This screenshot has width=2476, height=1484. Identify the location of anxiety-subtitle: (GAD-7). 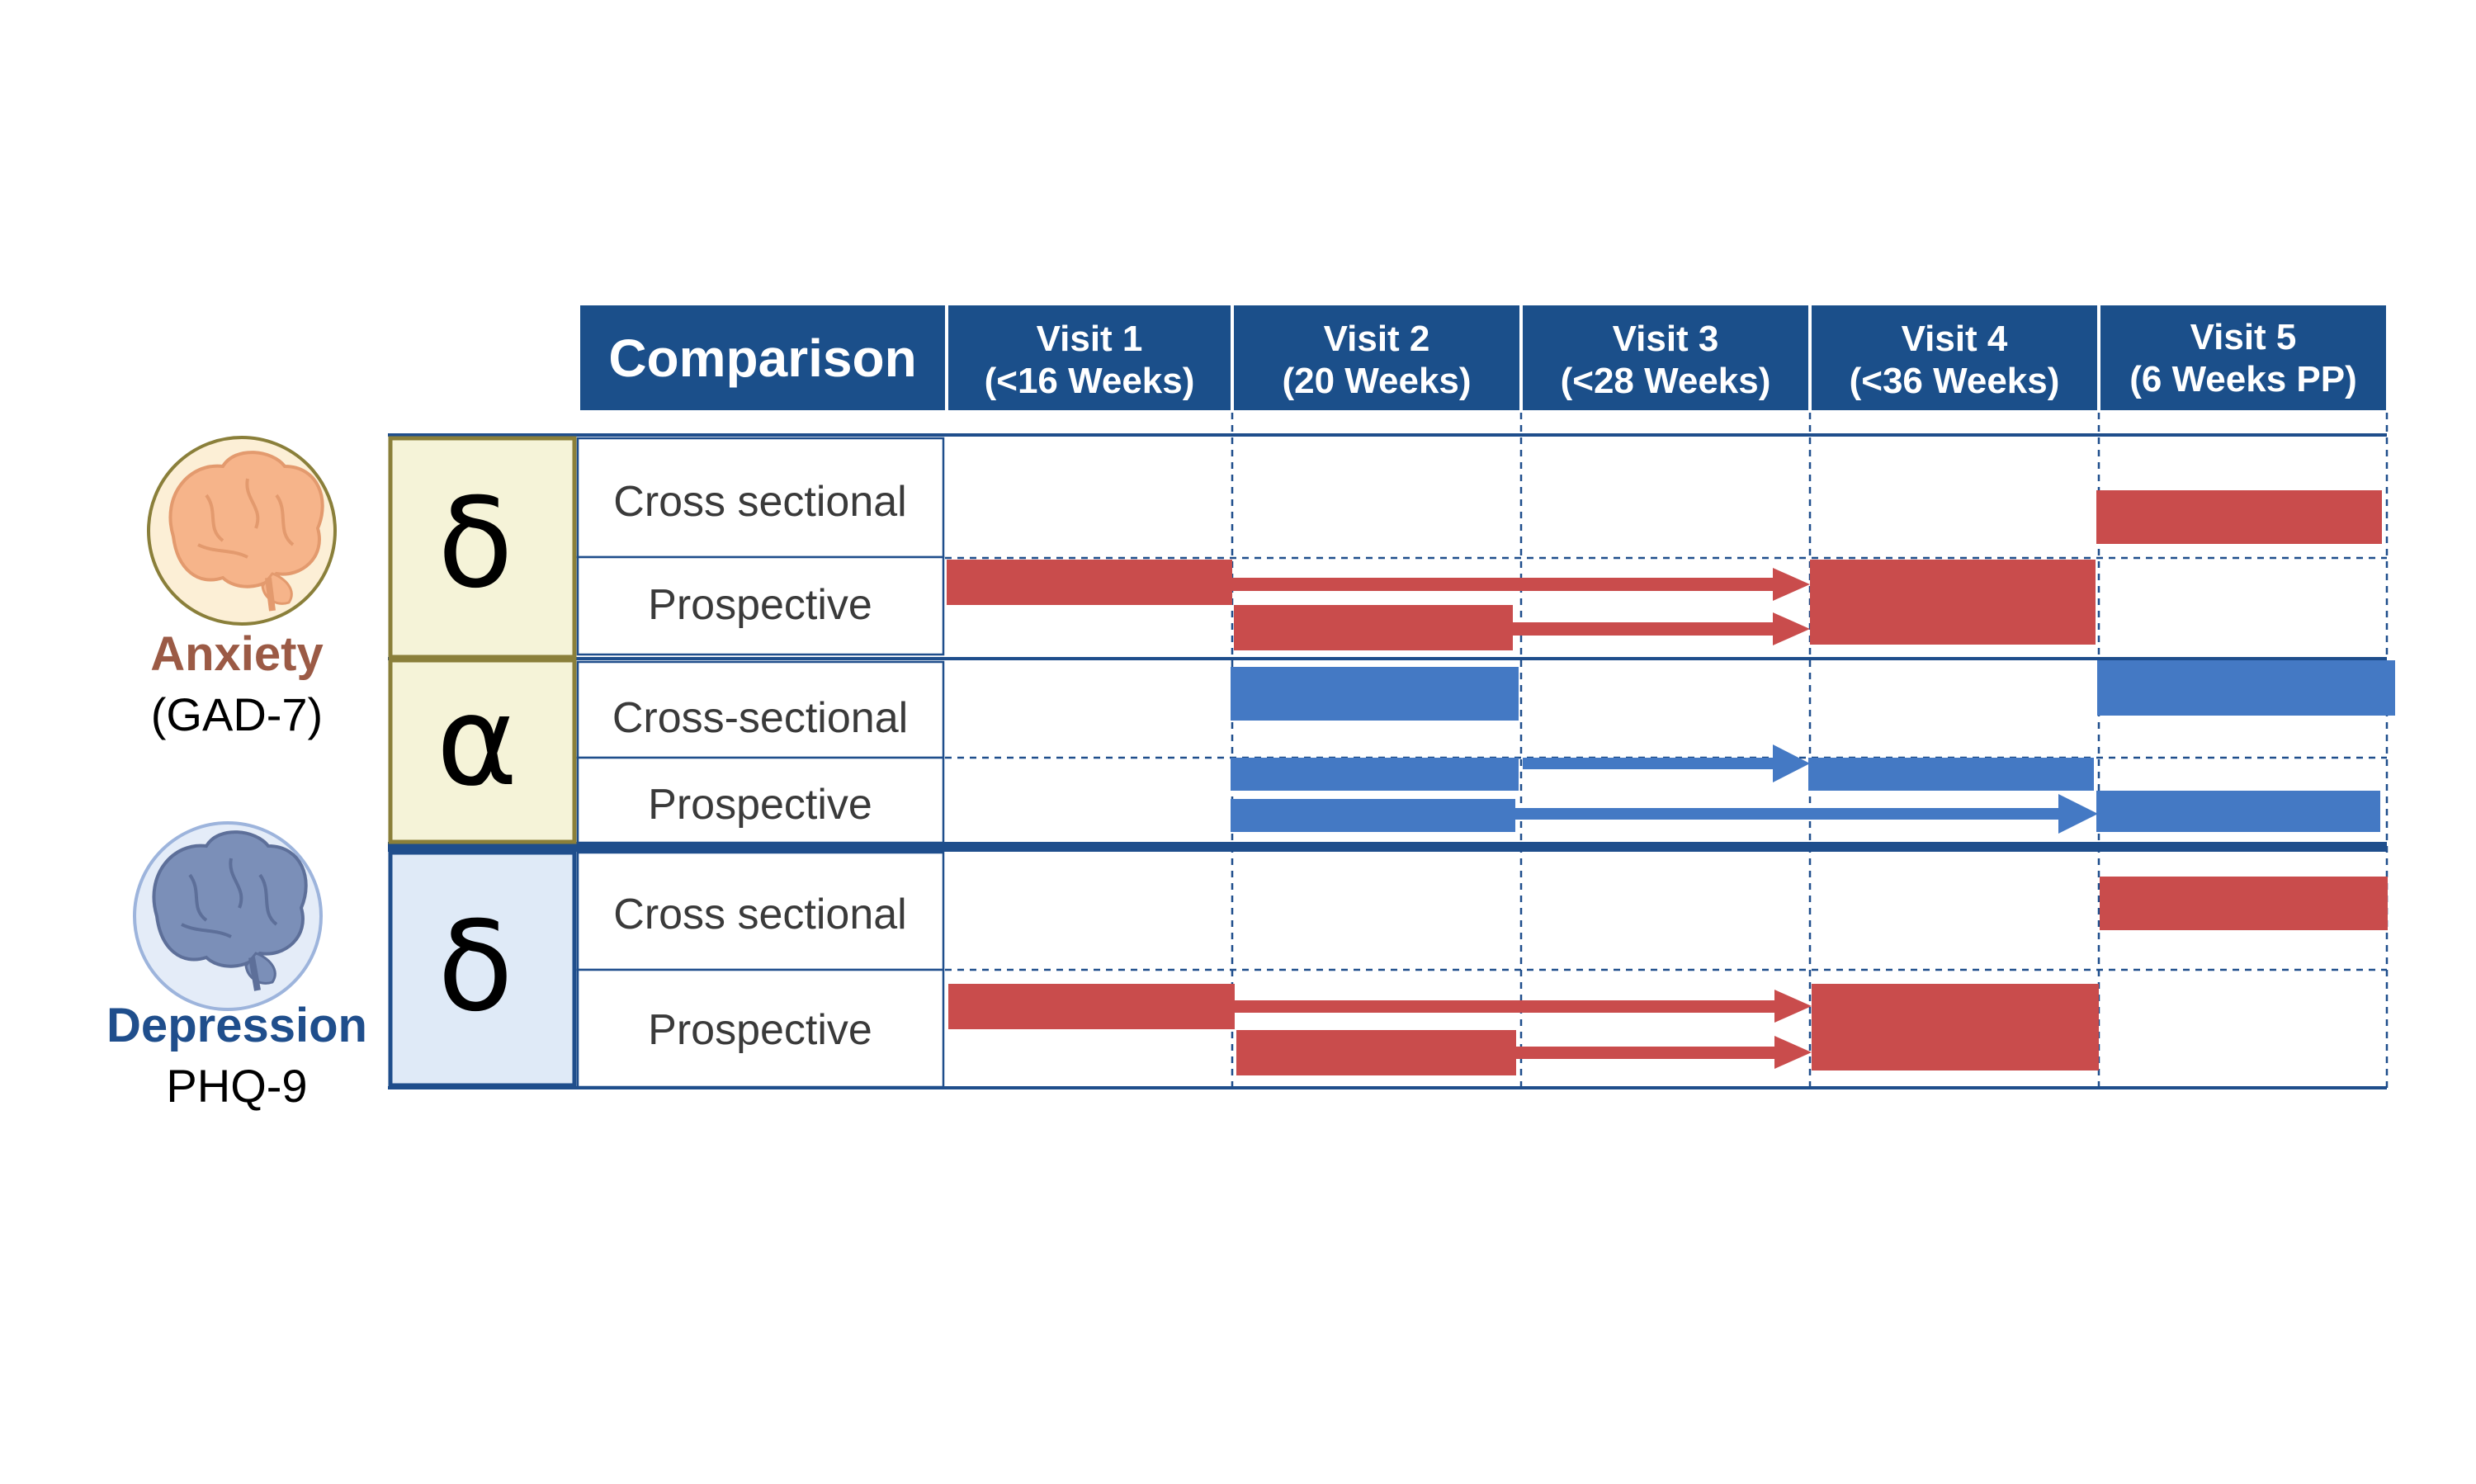
(237, 714).